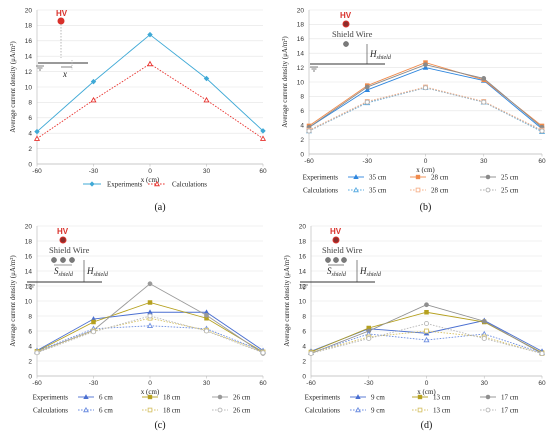  Describe the element at coordinates (97, 272) in the screenshot. I see `h-shield-label: Hshield` at that location.